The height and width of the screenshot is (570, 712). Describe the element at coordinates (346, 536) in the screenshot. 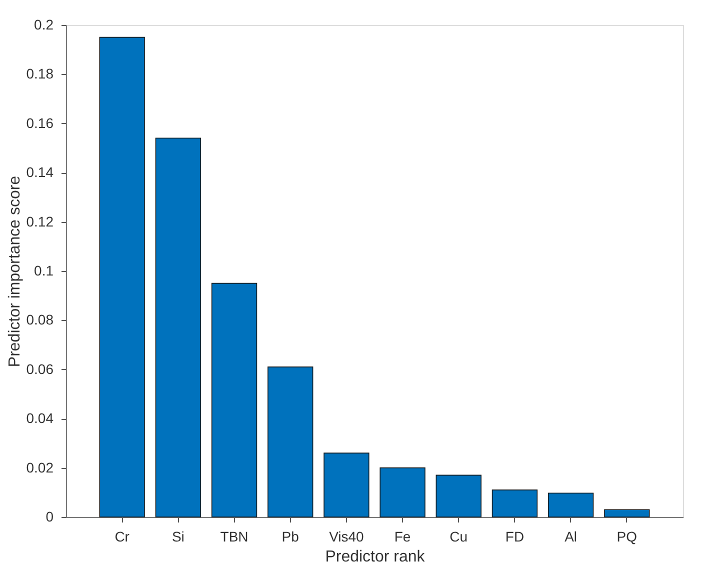

I see `x-tick-label: Vis40` at that location.